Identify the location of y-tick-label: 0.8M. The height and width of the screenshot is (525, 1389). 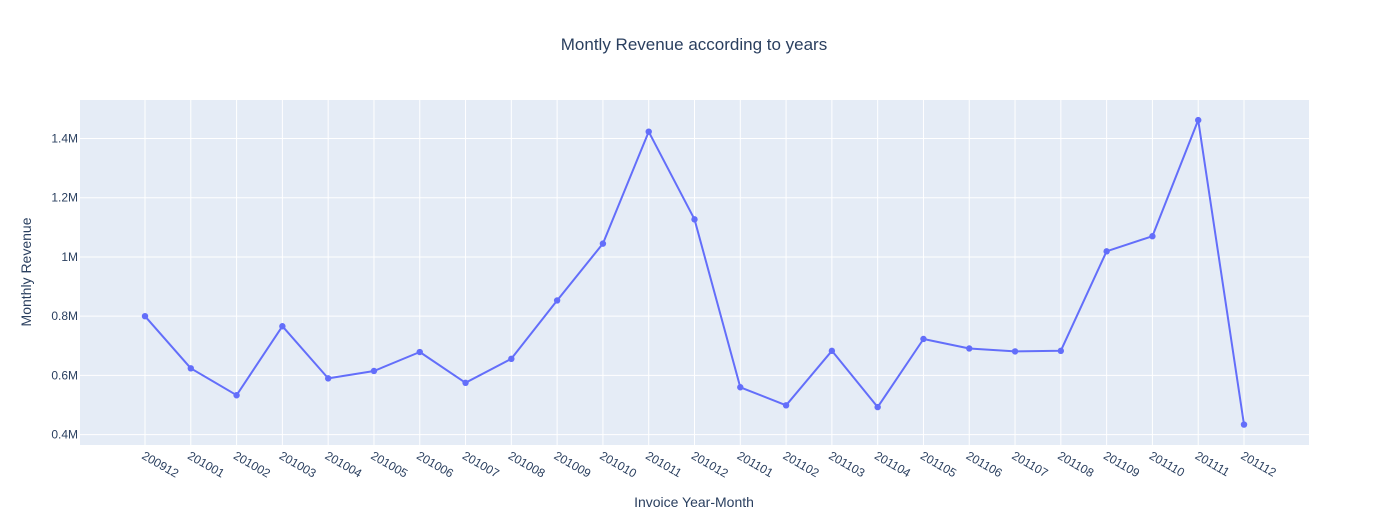
(64, 316).